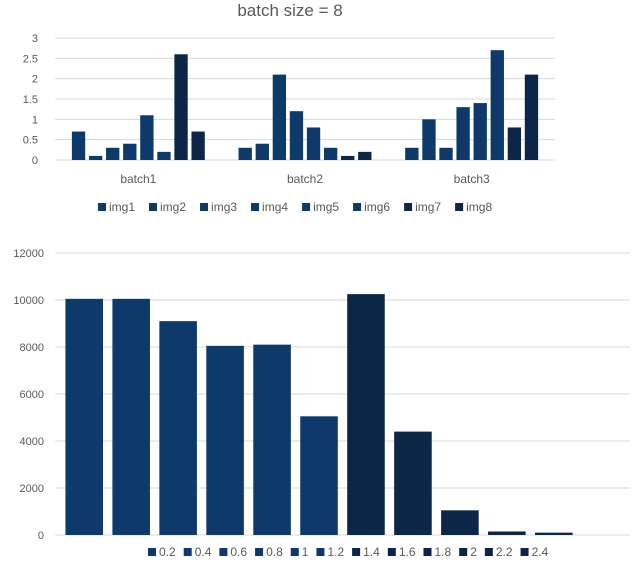  I want to click on legend-label-1.4: 1.4, so click(371, 552).